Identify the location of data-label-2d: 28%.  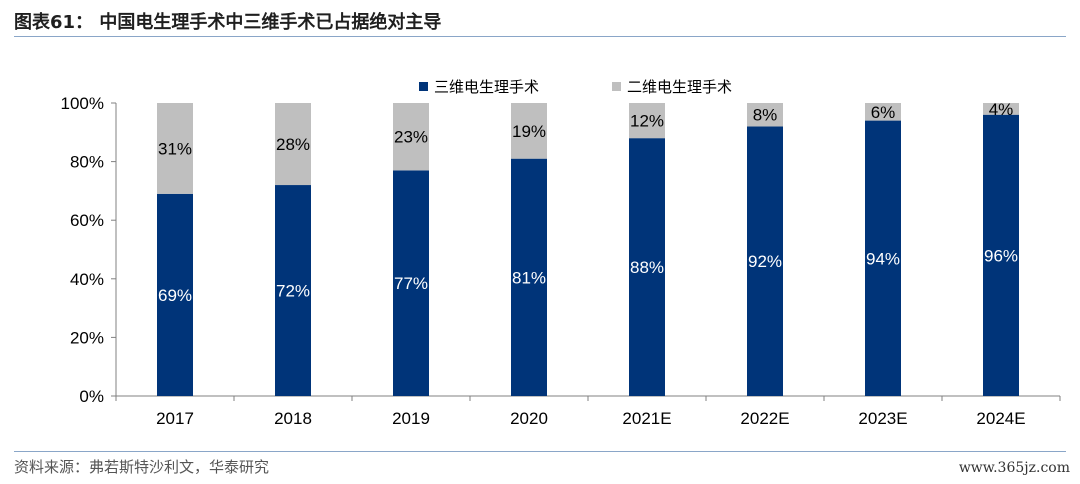
(293, 144).